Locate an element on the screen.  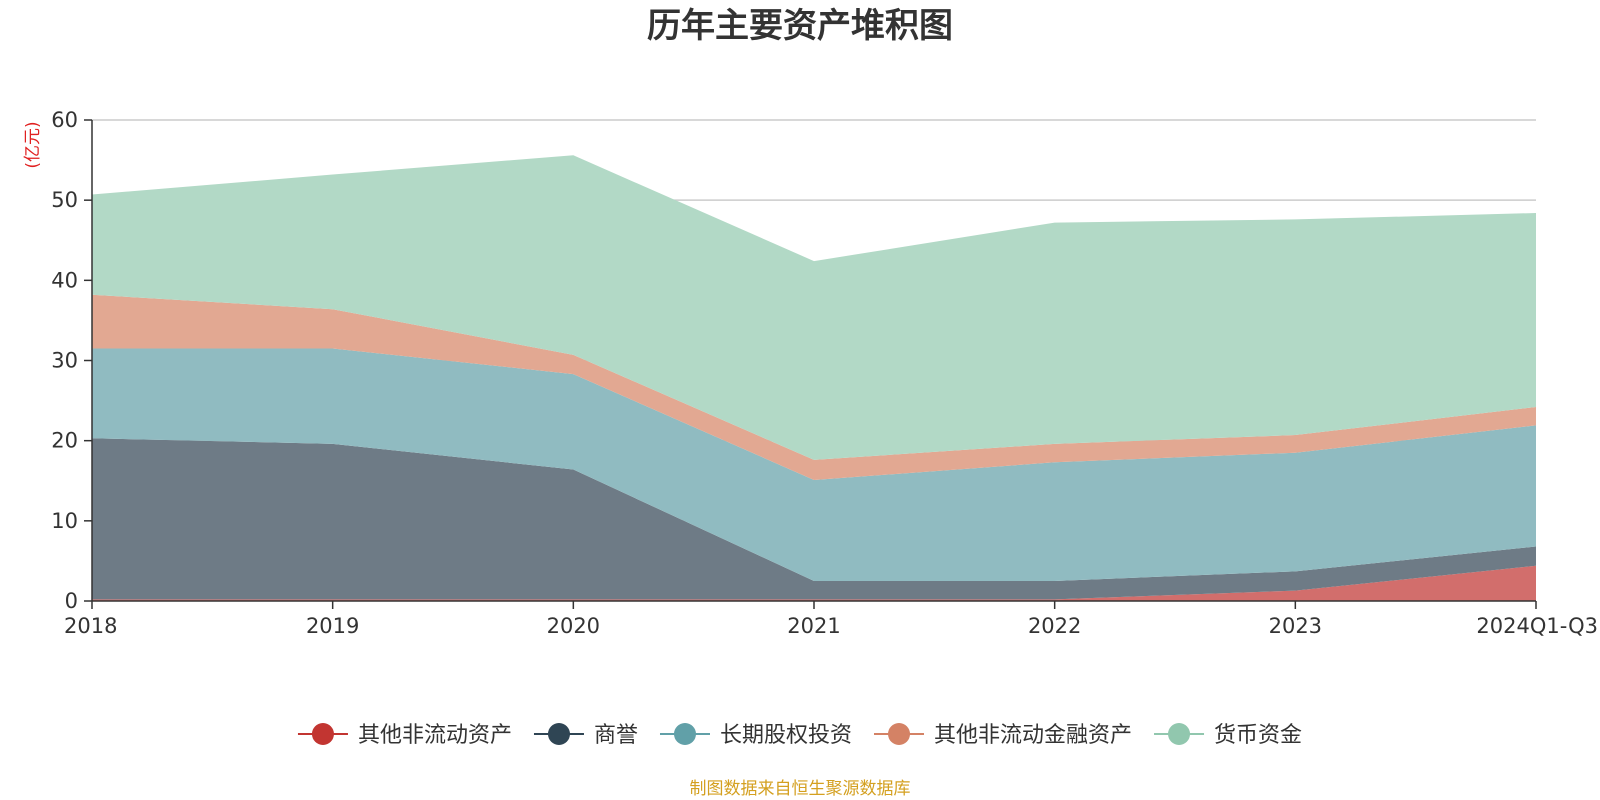
y-tick-label: 40 is located at coordinates (64, 280).